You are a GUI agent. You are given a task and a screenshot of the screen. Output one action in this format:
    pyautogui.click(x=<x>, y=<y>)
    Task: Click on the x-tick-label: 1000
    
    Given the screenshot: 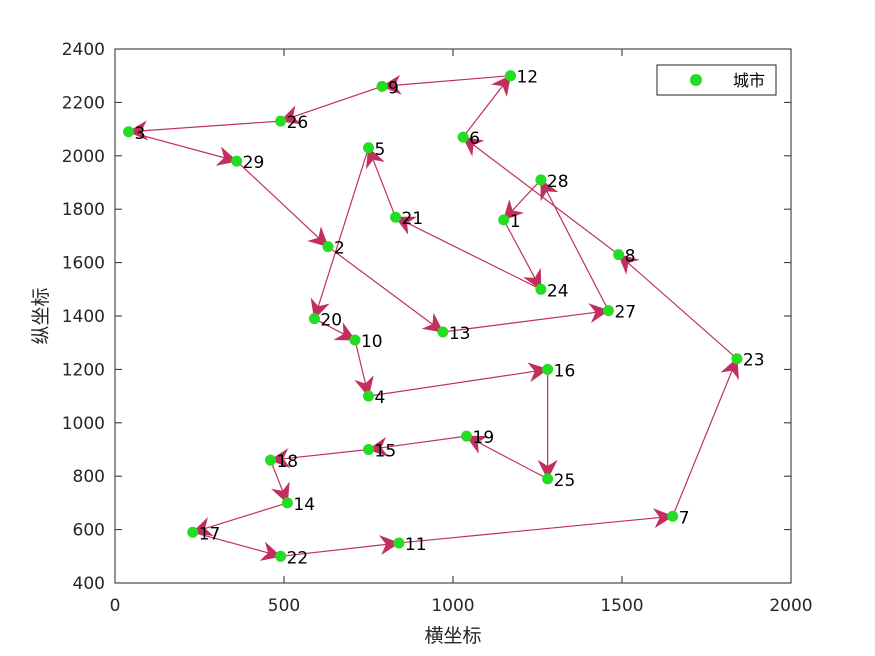 What is the action you would take?
    pyautogui.click(x=452, y=606)
    